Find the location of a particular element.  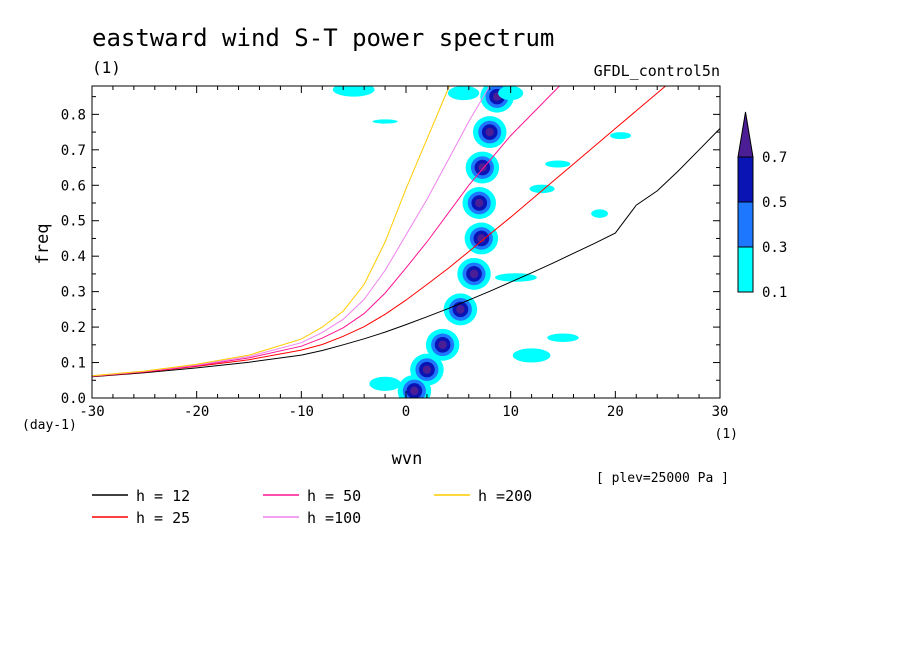

colorbar-extend-arrow is located at coordinates (745, 134).